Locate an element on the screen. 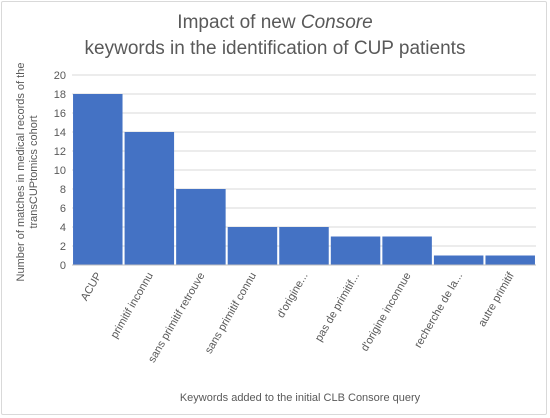  y-tick-label: 14 is located at coordinates (60, 133).